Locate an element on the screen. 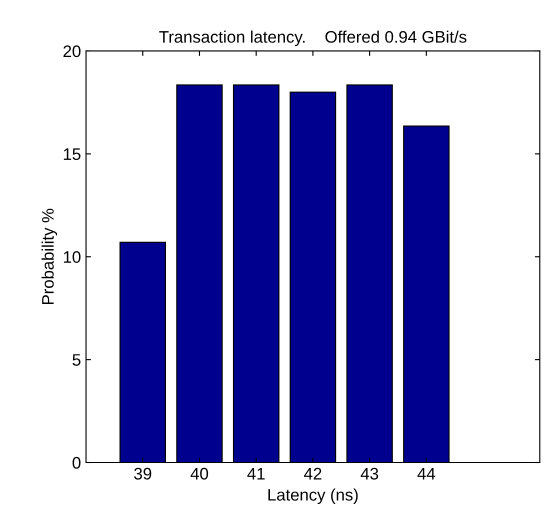 The image size is (548, 531). x-tick-label: 43 is located at coordinates (369, 474).